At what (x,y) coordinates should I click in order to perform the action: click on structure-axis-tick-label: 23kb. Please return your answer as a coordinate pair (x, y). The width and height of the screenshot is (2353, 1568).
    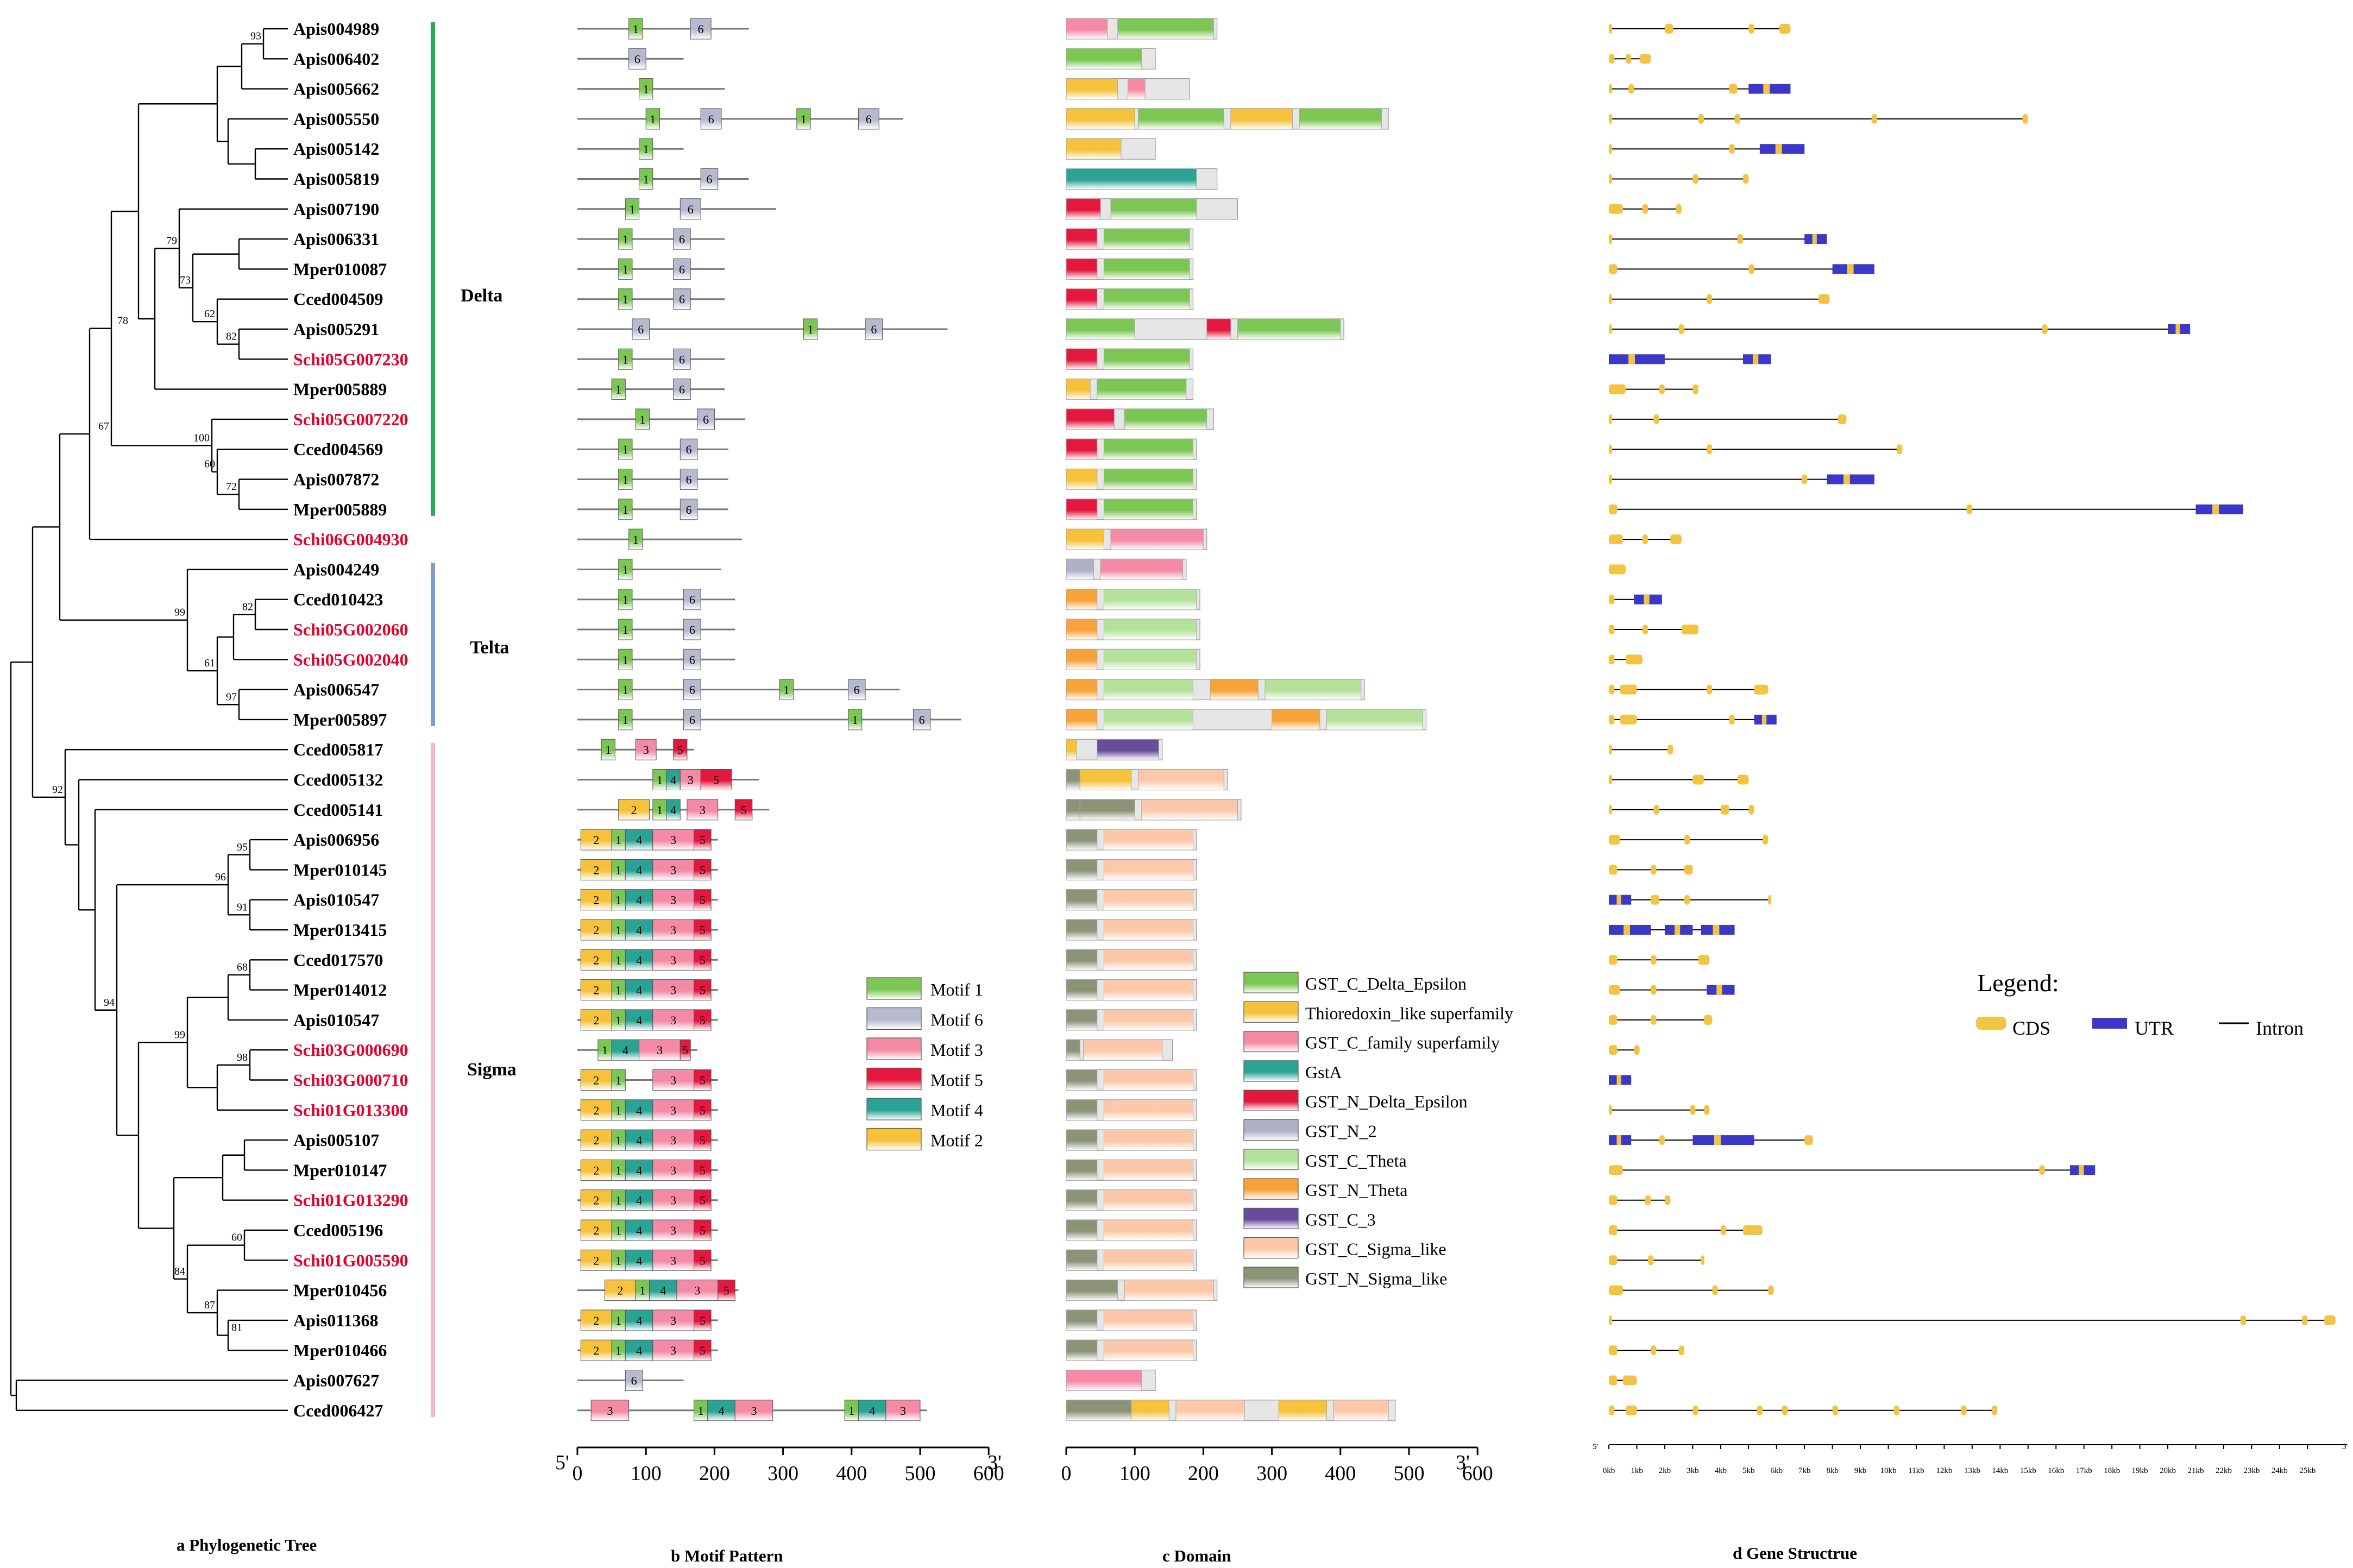
    Looking at the image, I should click on (2251, 1470).